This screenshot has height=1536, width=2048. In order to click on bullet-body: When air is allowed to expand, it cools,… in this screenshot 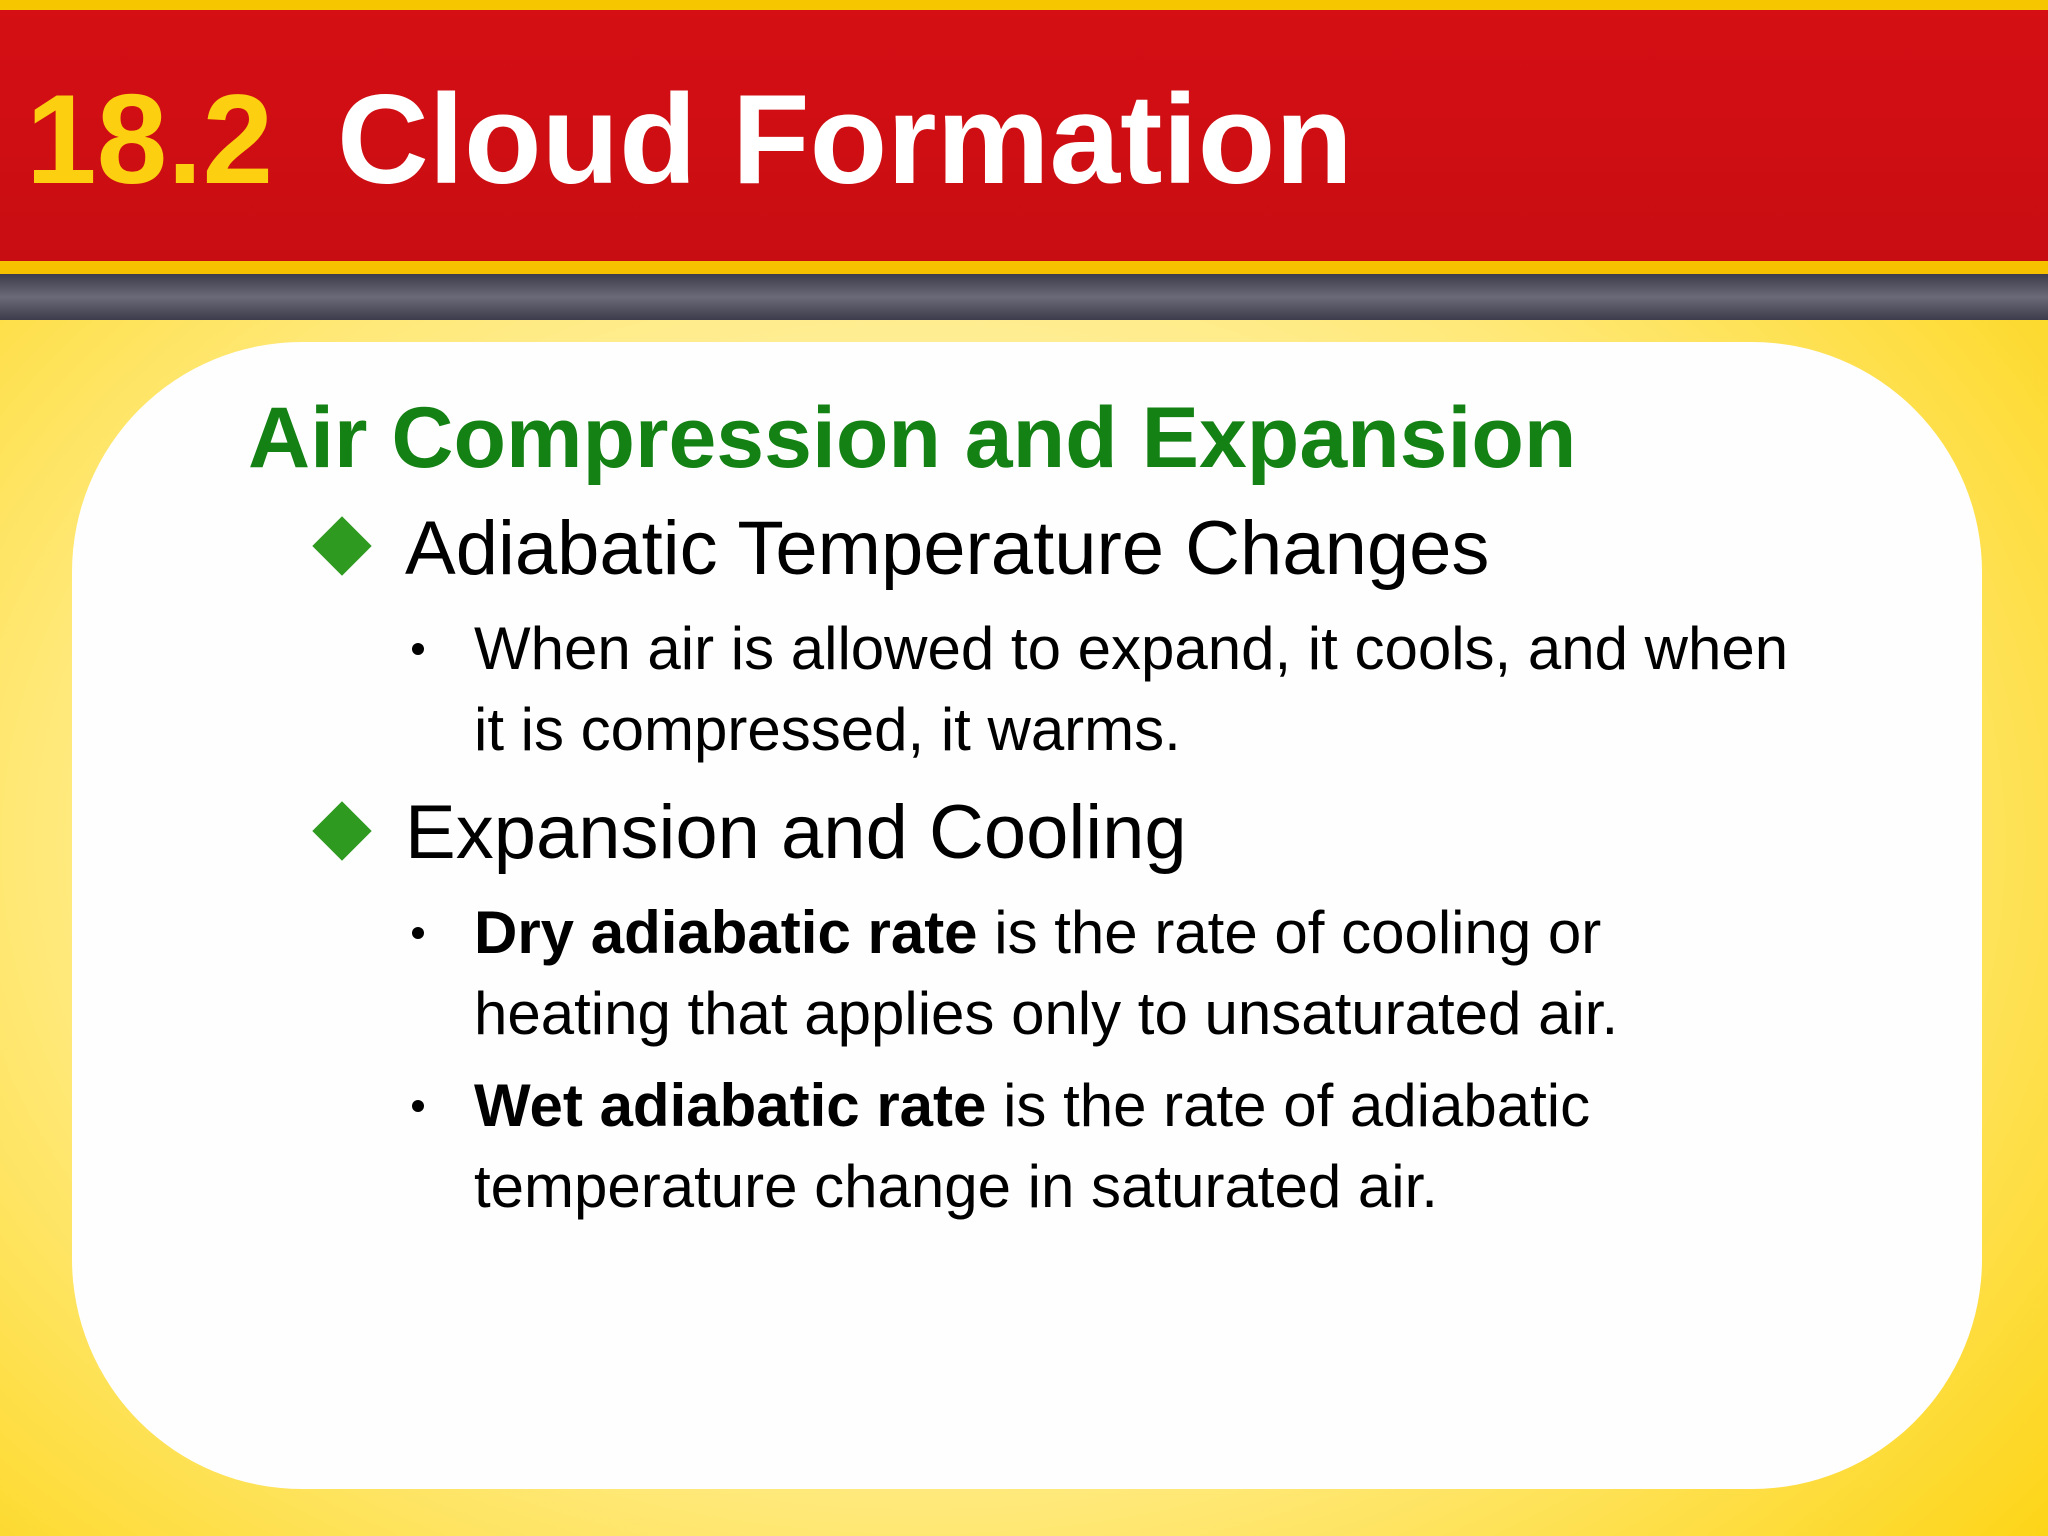, I will do `click(1131, 689)`.